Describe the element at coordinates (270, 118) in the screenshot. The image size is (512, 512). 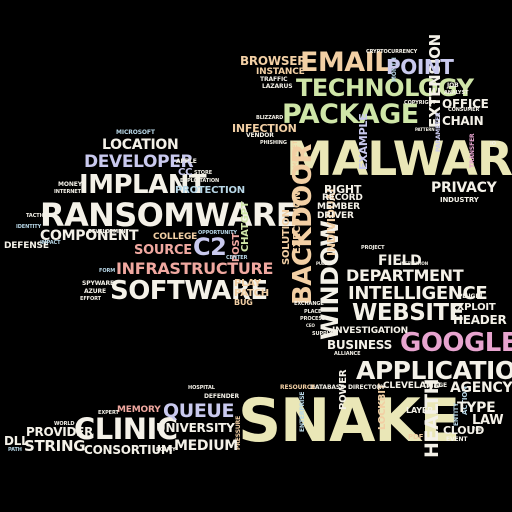
I see `word-blizzard: BLIZZARD` at that location.